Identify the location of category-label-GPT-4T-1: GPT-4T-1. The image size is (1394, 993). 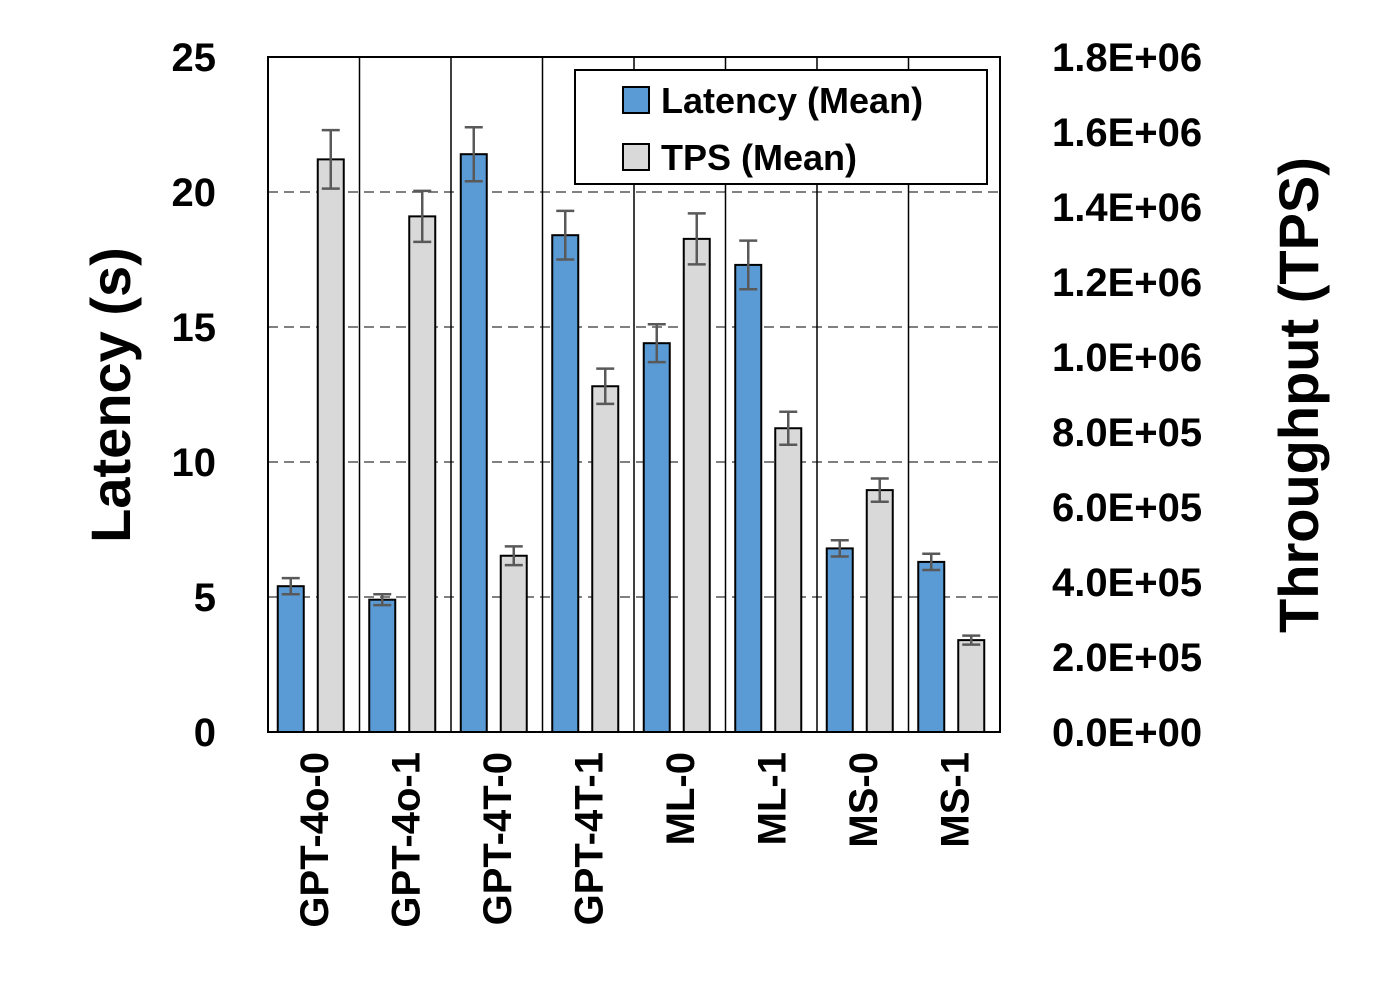
(589, 838).